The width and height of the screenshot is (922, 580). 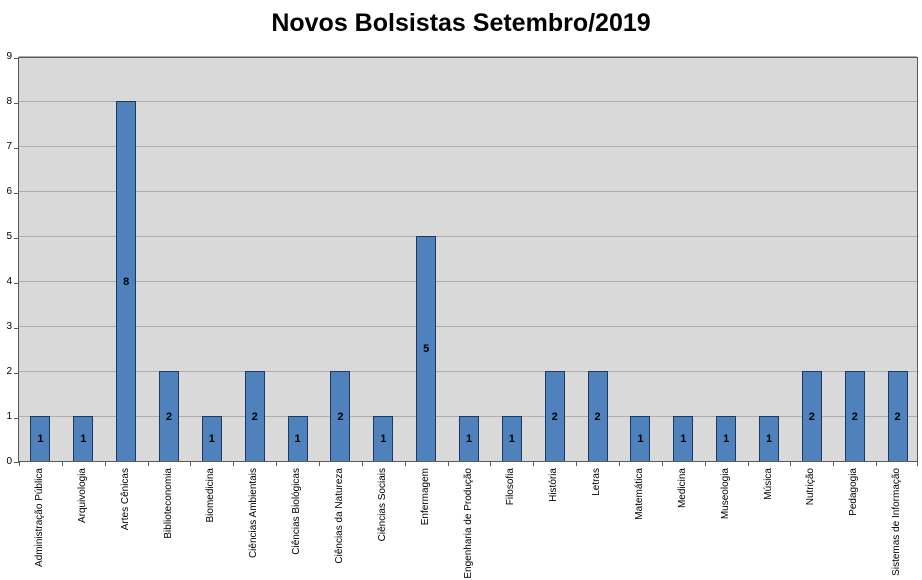 What do you see at coordinates (9, 281) in the screenshot?
I see `y-axis-tick-label: 4` at bounding box center [9, 281].